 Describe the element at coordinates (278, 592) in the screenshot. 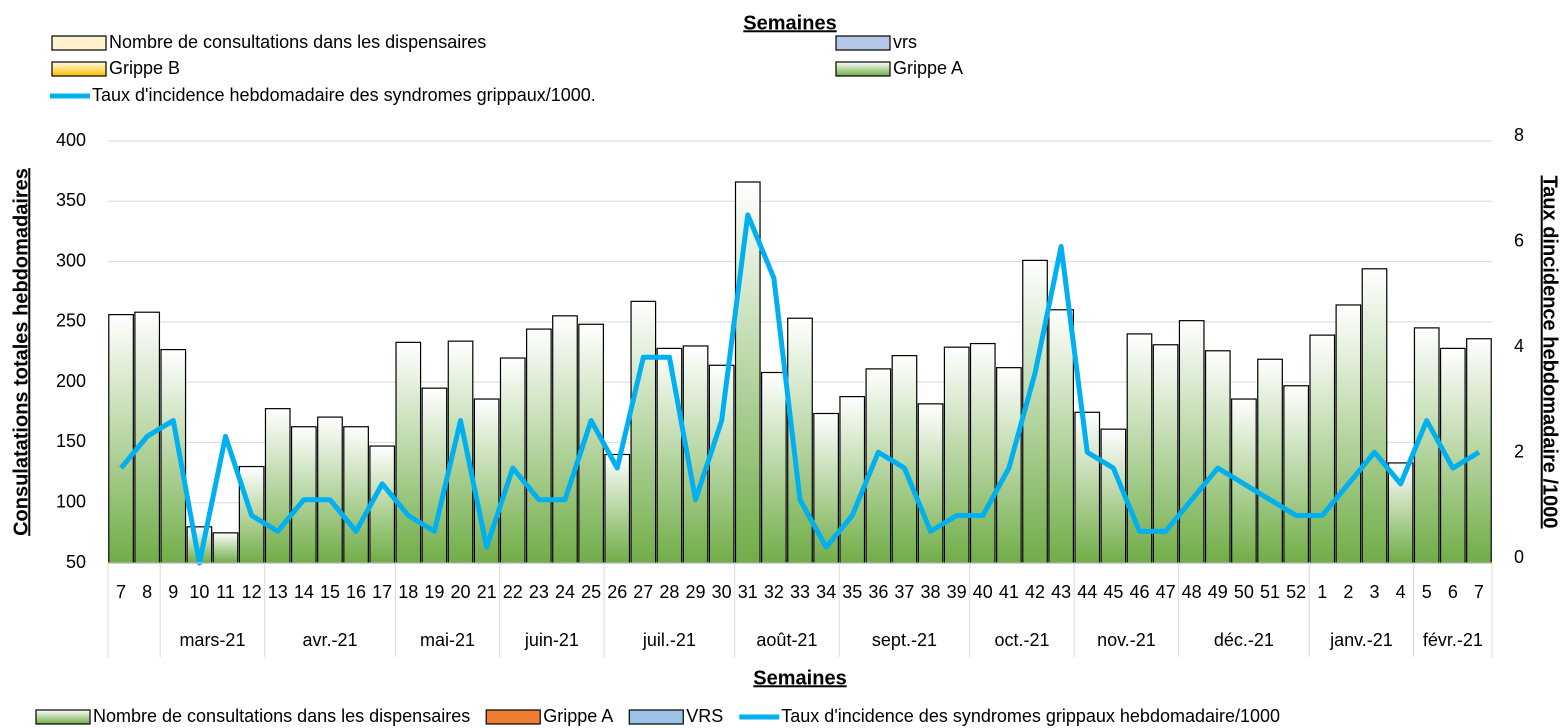

I see `x-tick-label: 13` at that location.